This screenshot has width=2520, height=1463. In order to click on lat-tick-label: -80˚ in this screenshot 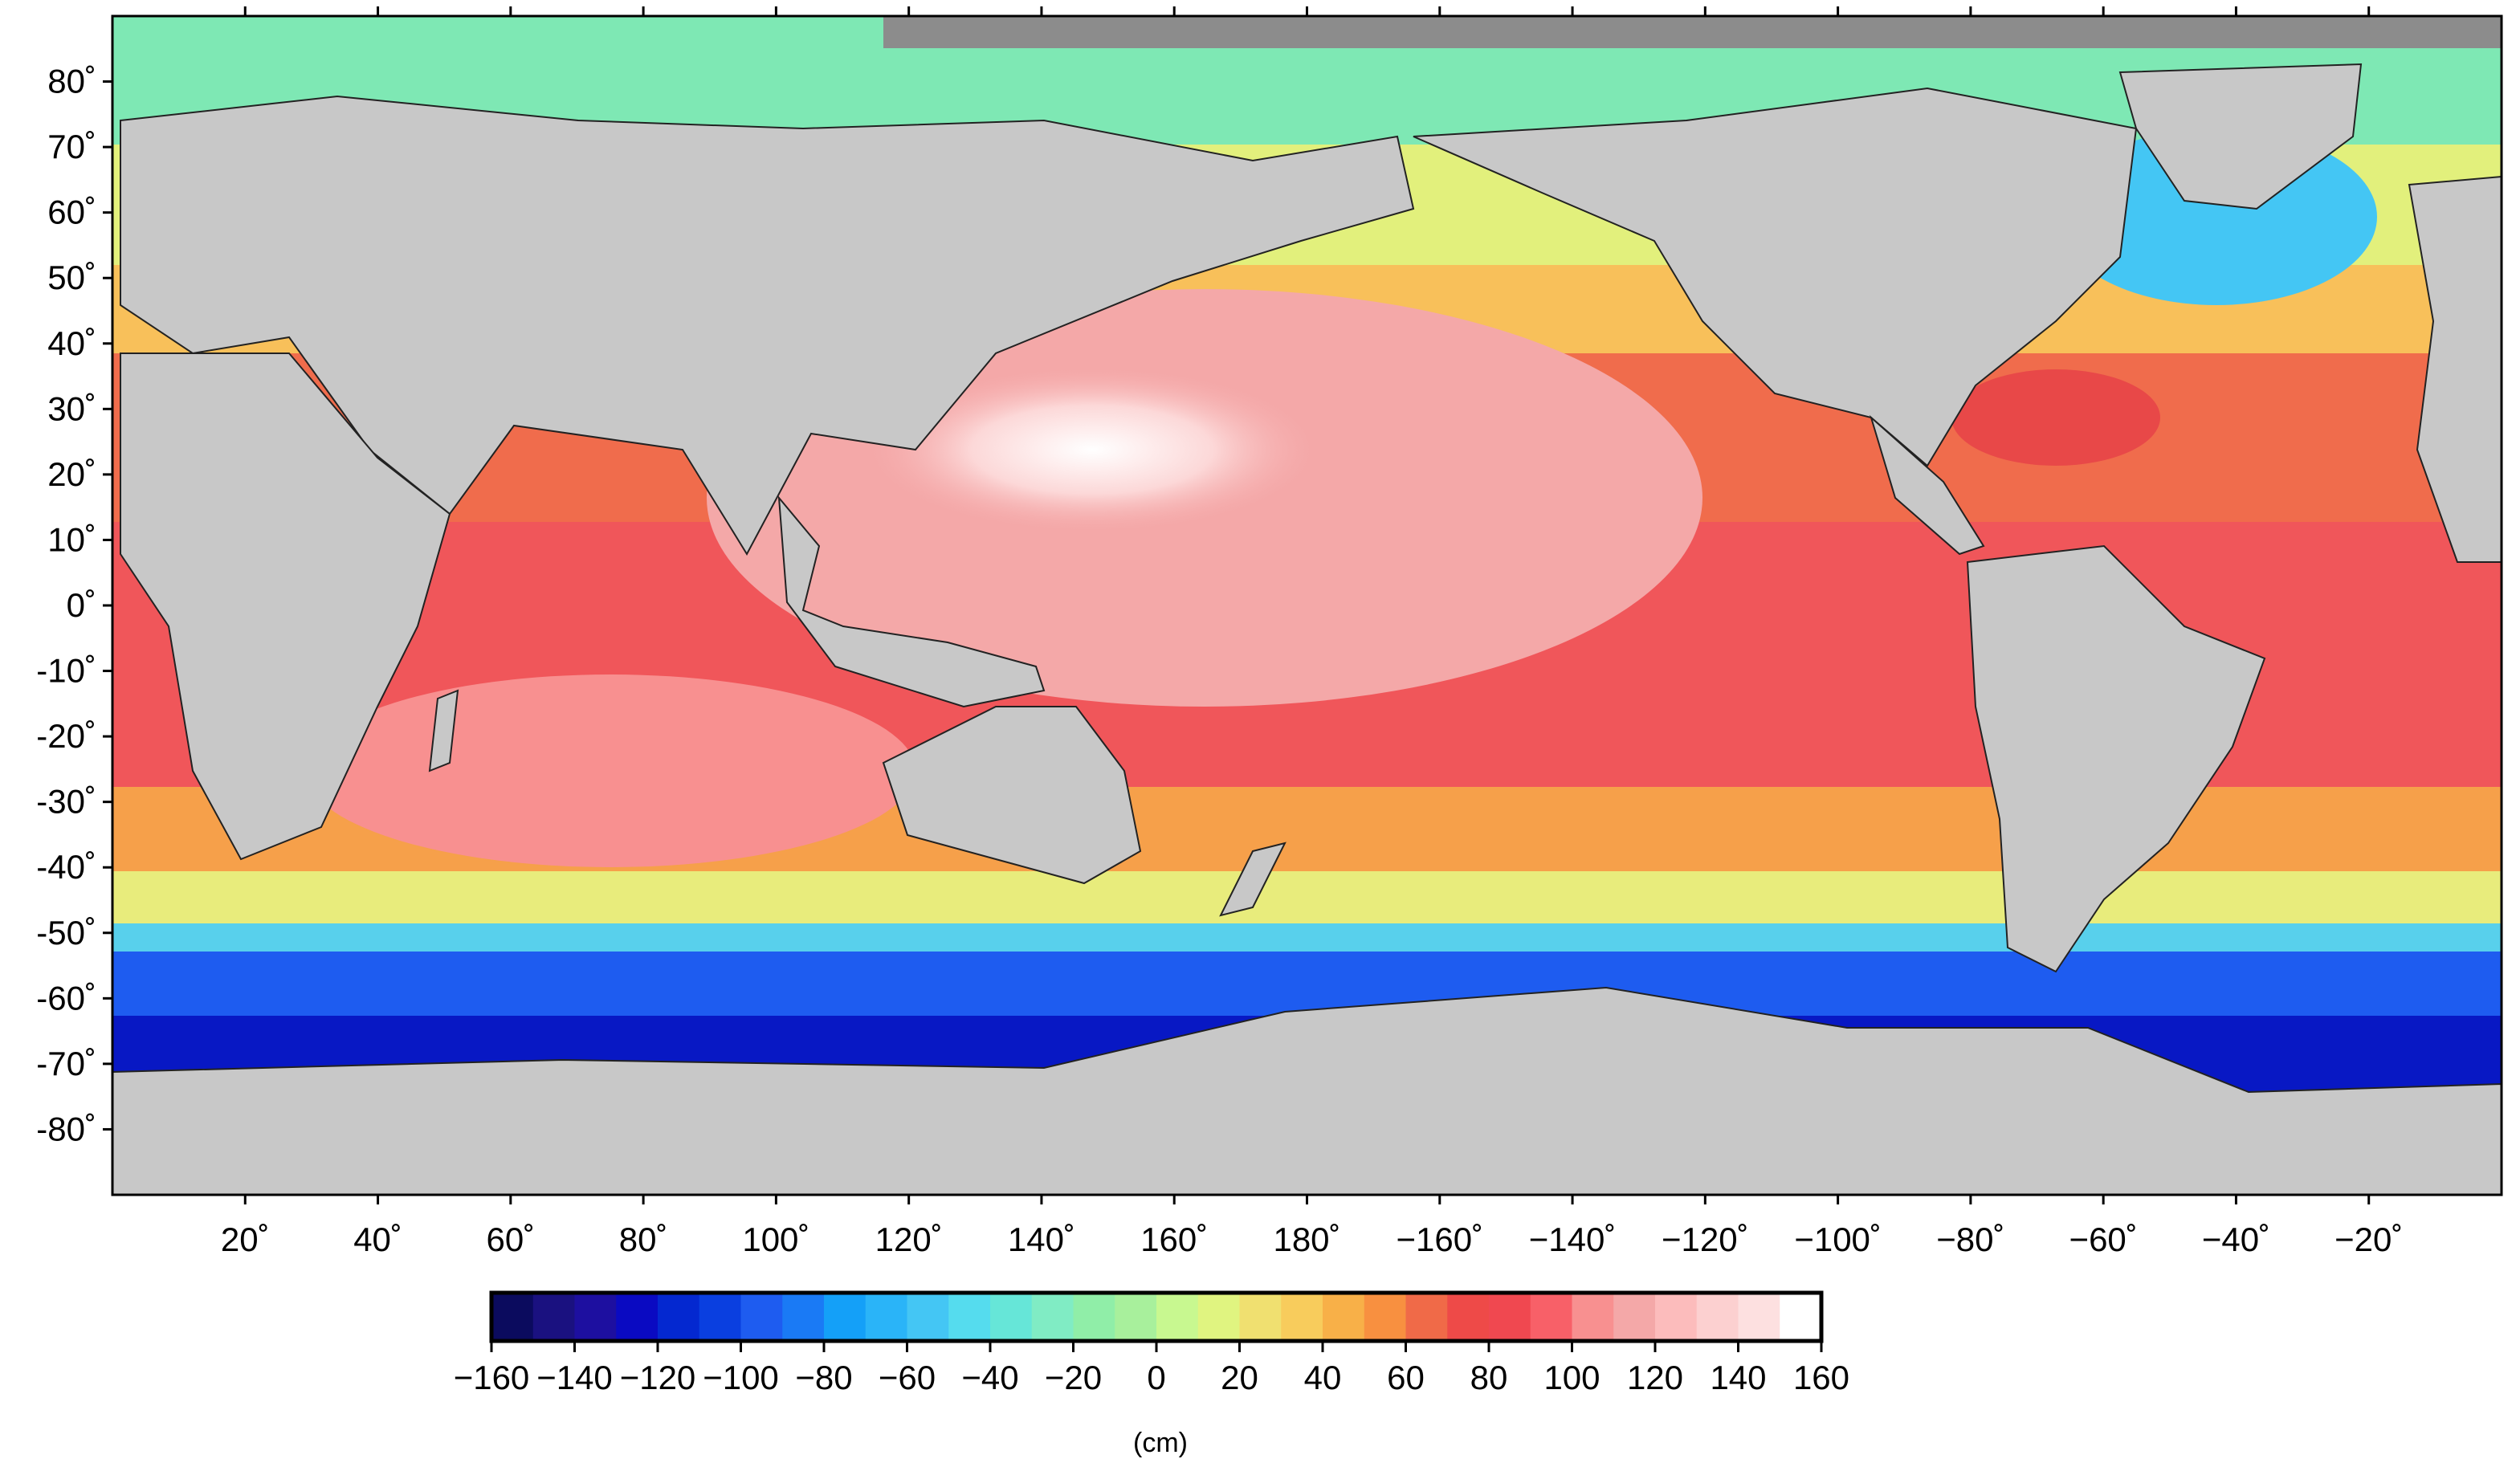, I will do `click(66, 1128)`.